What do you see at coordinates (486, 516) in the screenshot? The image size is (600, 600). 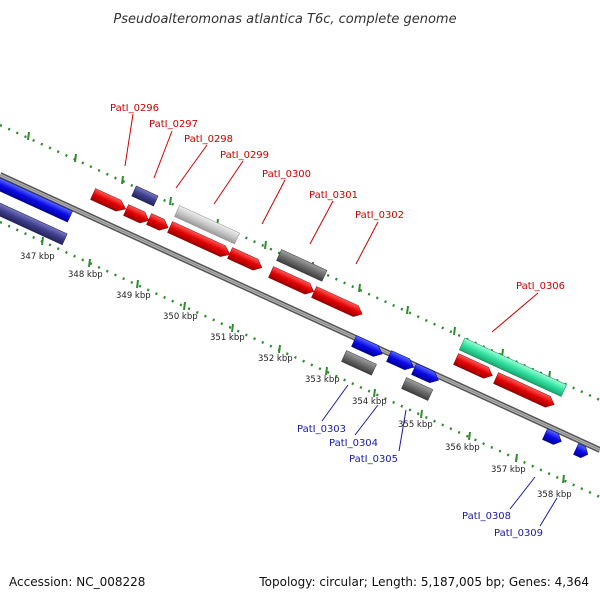 I see `gene-label: PatI_0308` at bounding box center [486, 516].